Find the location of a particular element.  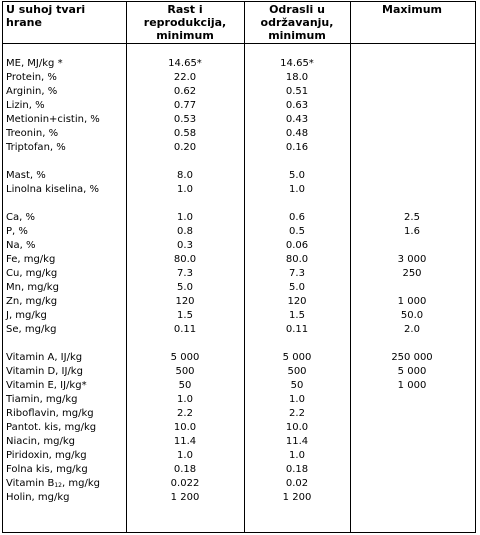

adult-value: 0.16 is located at coordinates (297, 147).